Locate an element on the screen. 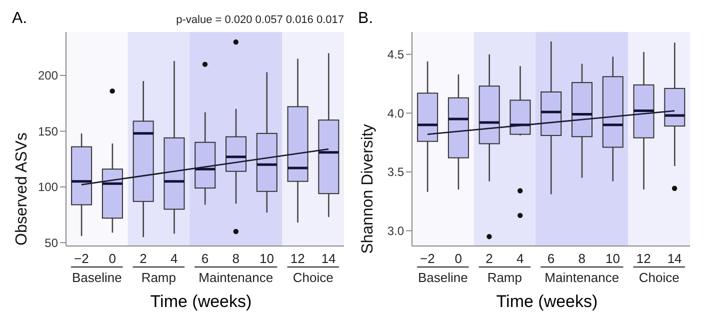 Image resolution: width=704 pixels, height=330 pixels. y-axis-title: Observed ASVs is located at coordinates (22, 189).